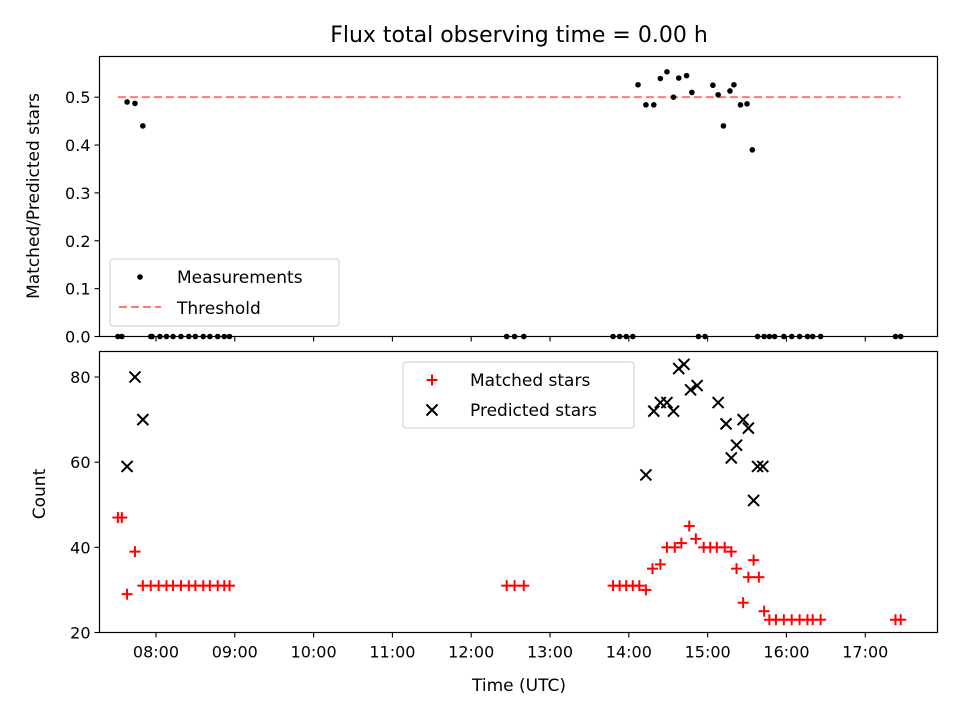 Image resolution: width=960 pixels, height=720 pixels. What do you see at coordinates (80, 547) in the screenshot?
I see `y-tick-label: 40` at bounding box center [80, 547].